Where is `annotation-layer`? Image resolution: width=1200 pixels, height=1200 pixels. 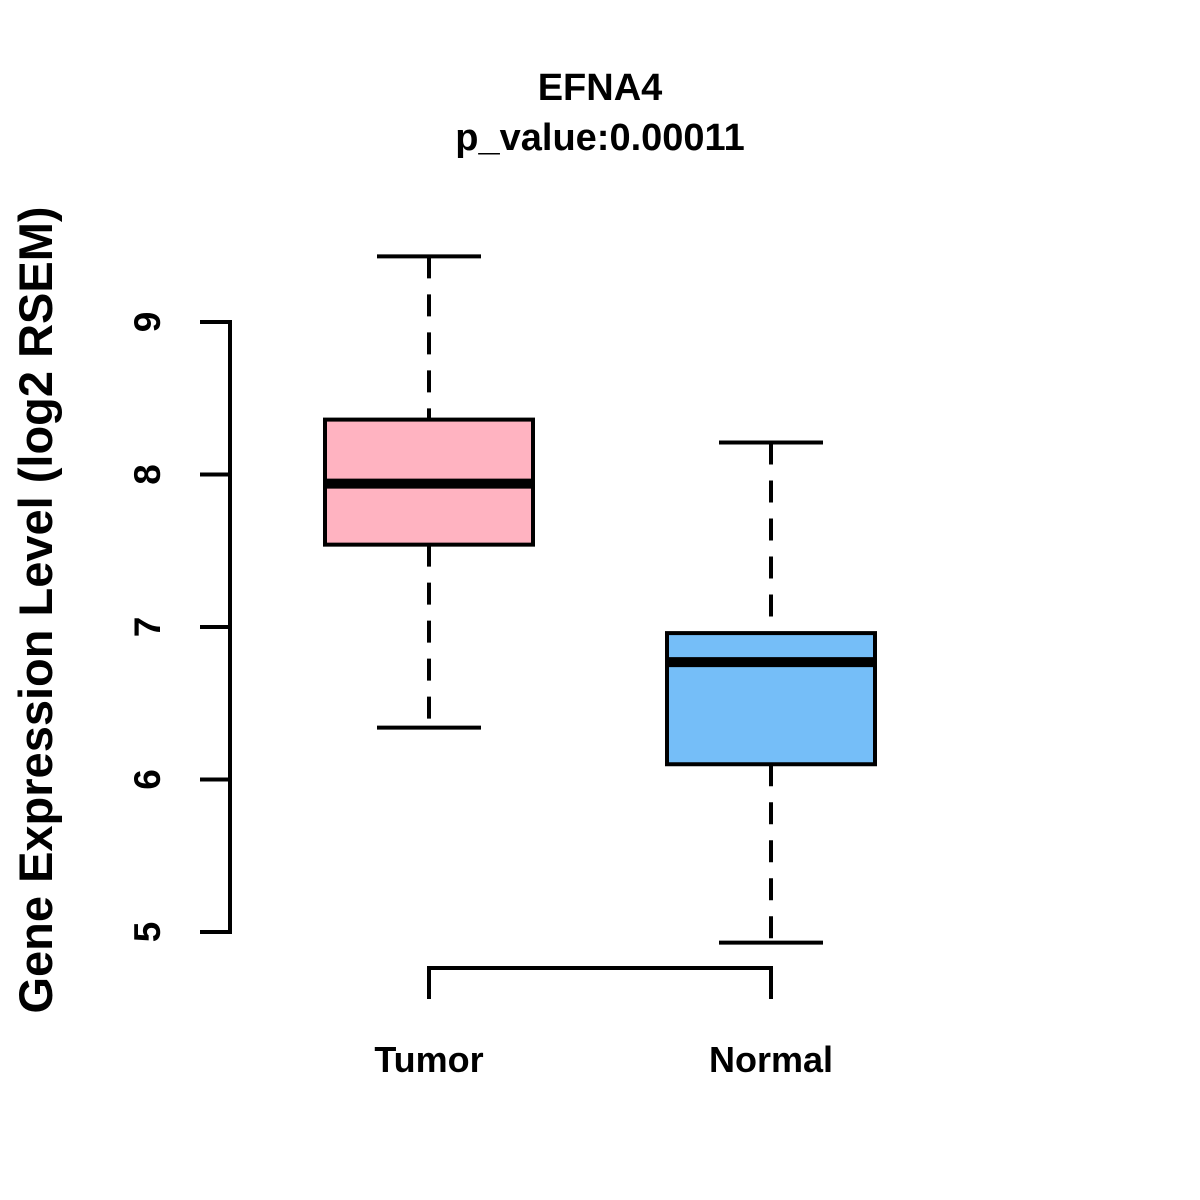
annotation-layer is located at coordinates (600, 982).